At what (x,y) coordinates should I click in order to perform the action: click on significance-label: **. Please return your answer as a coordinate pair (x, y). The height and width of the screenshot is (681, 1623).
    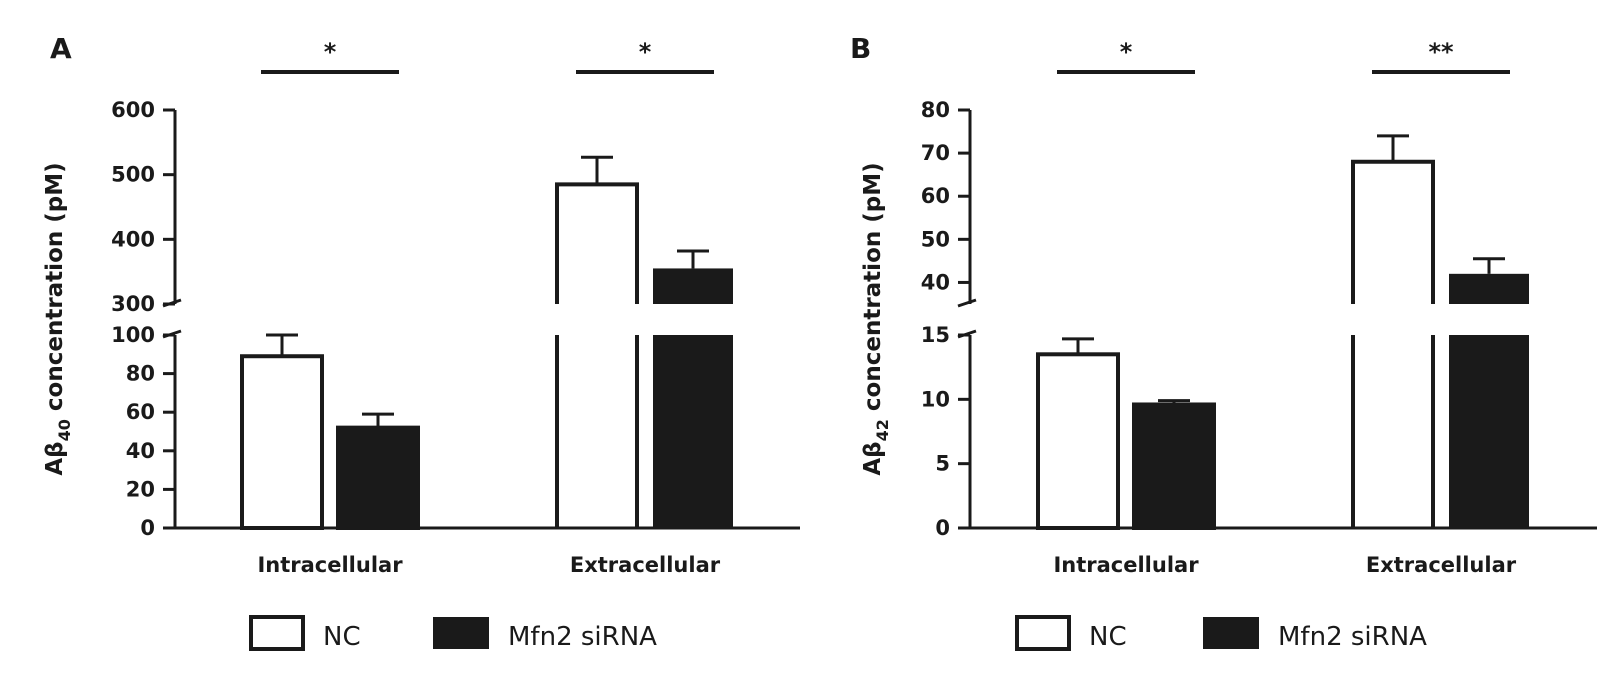
    Looking at the image, I should click on (1441, 52).